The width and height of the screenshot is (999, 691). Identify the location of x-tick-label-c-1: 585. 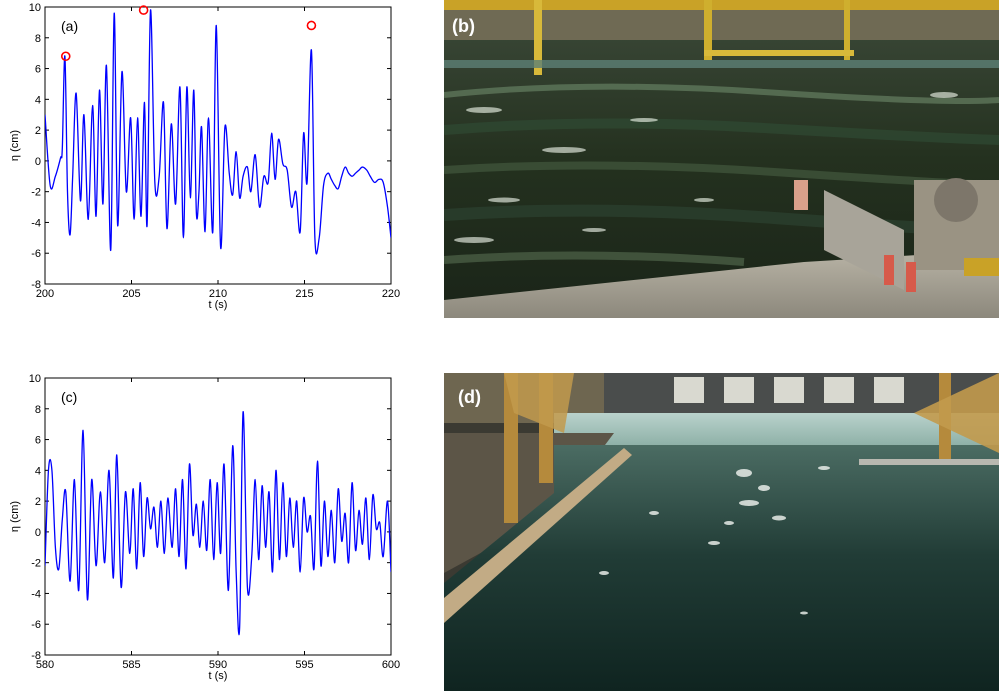
(131, 665).